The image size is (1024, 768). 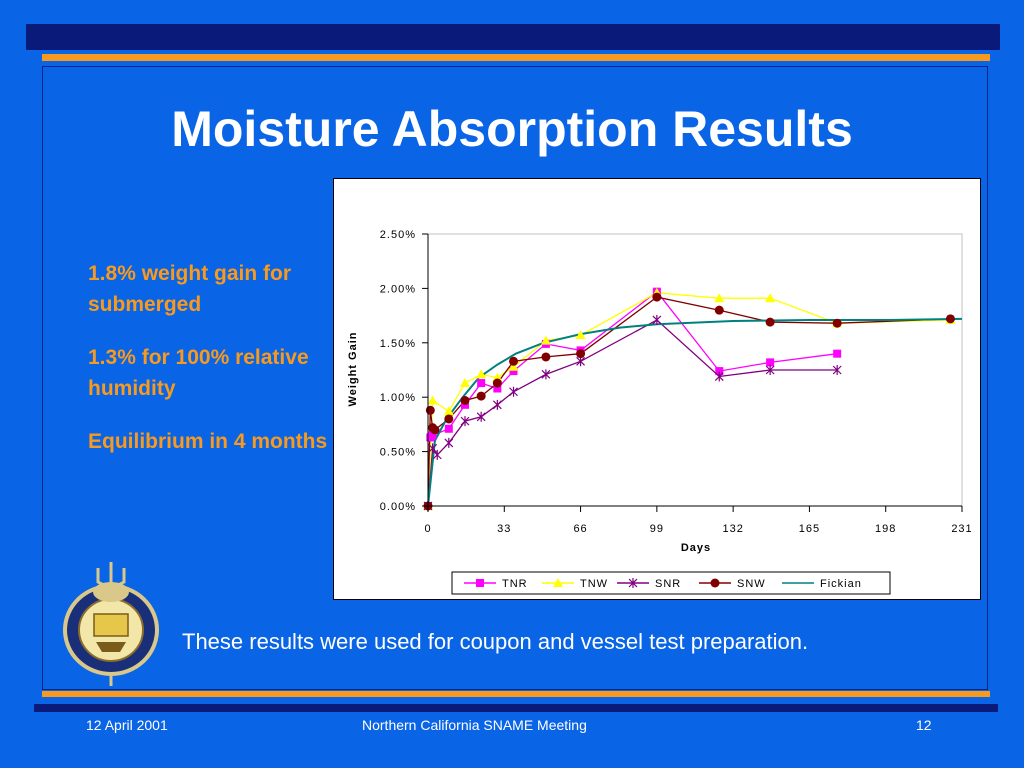 I want to click on y-tick-label: 1.00%, so click(x=398, y=398).